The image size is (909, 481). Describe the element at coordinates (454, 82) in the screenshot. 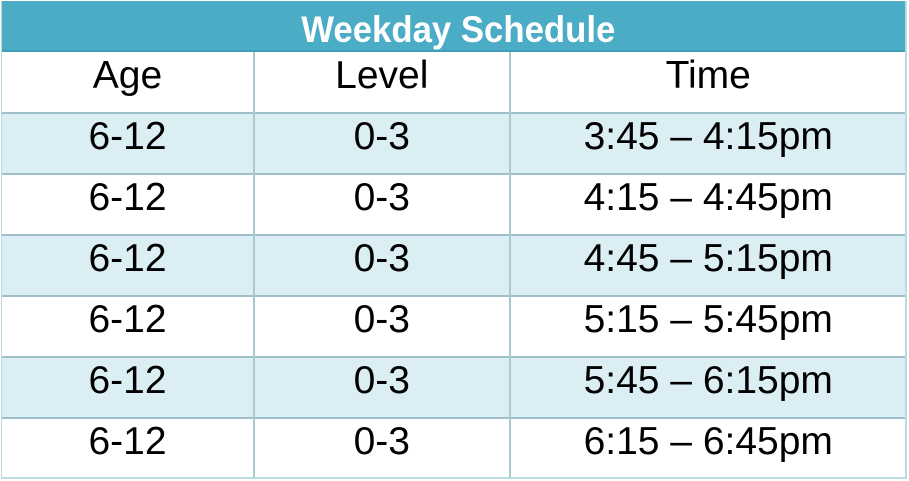

I see `table-header-row: Age Level Time` at that location.